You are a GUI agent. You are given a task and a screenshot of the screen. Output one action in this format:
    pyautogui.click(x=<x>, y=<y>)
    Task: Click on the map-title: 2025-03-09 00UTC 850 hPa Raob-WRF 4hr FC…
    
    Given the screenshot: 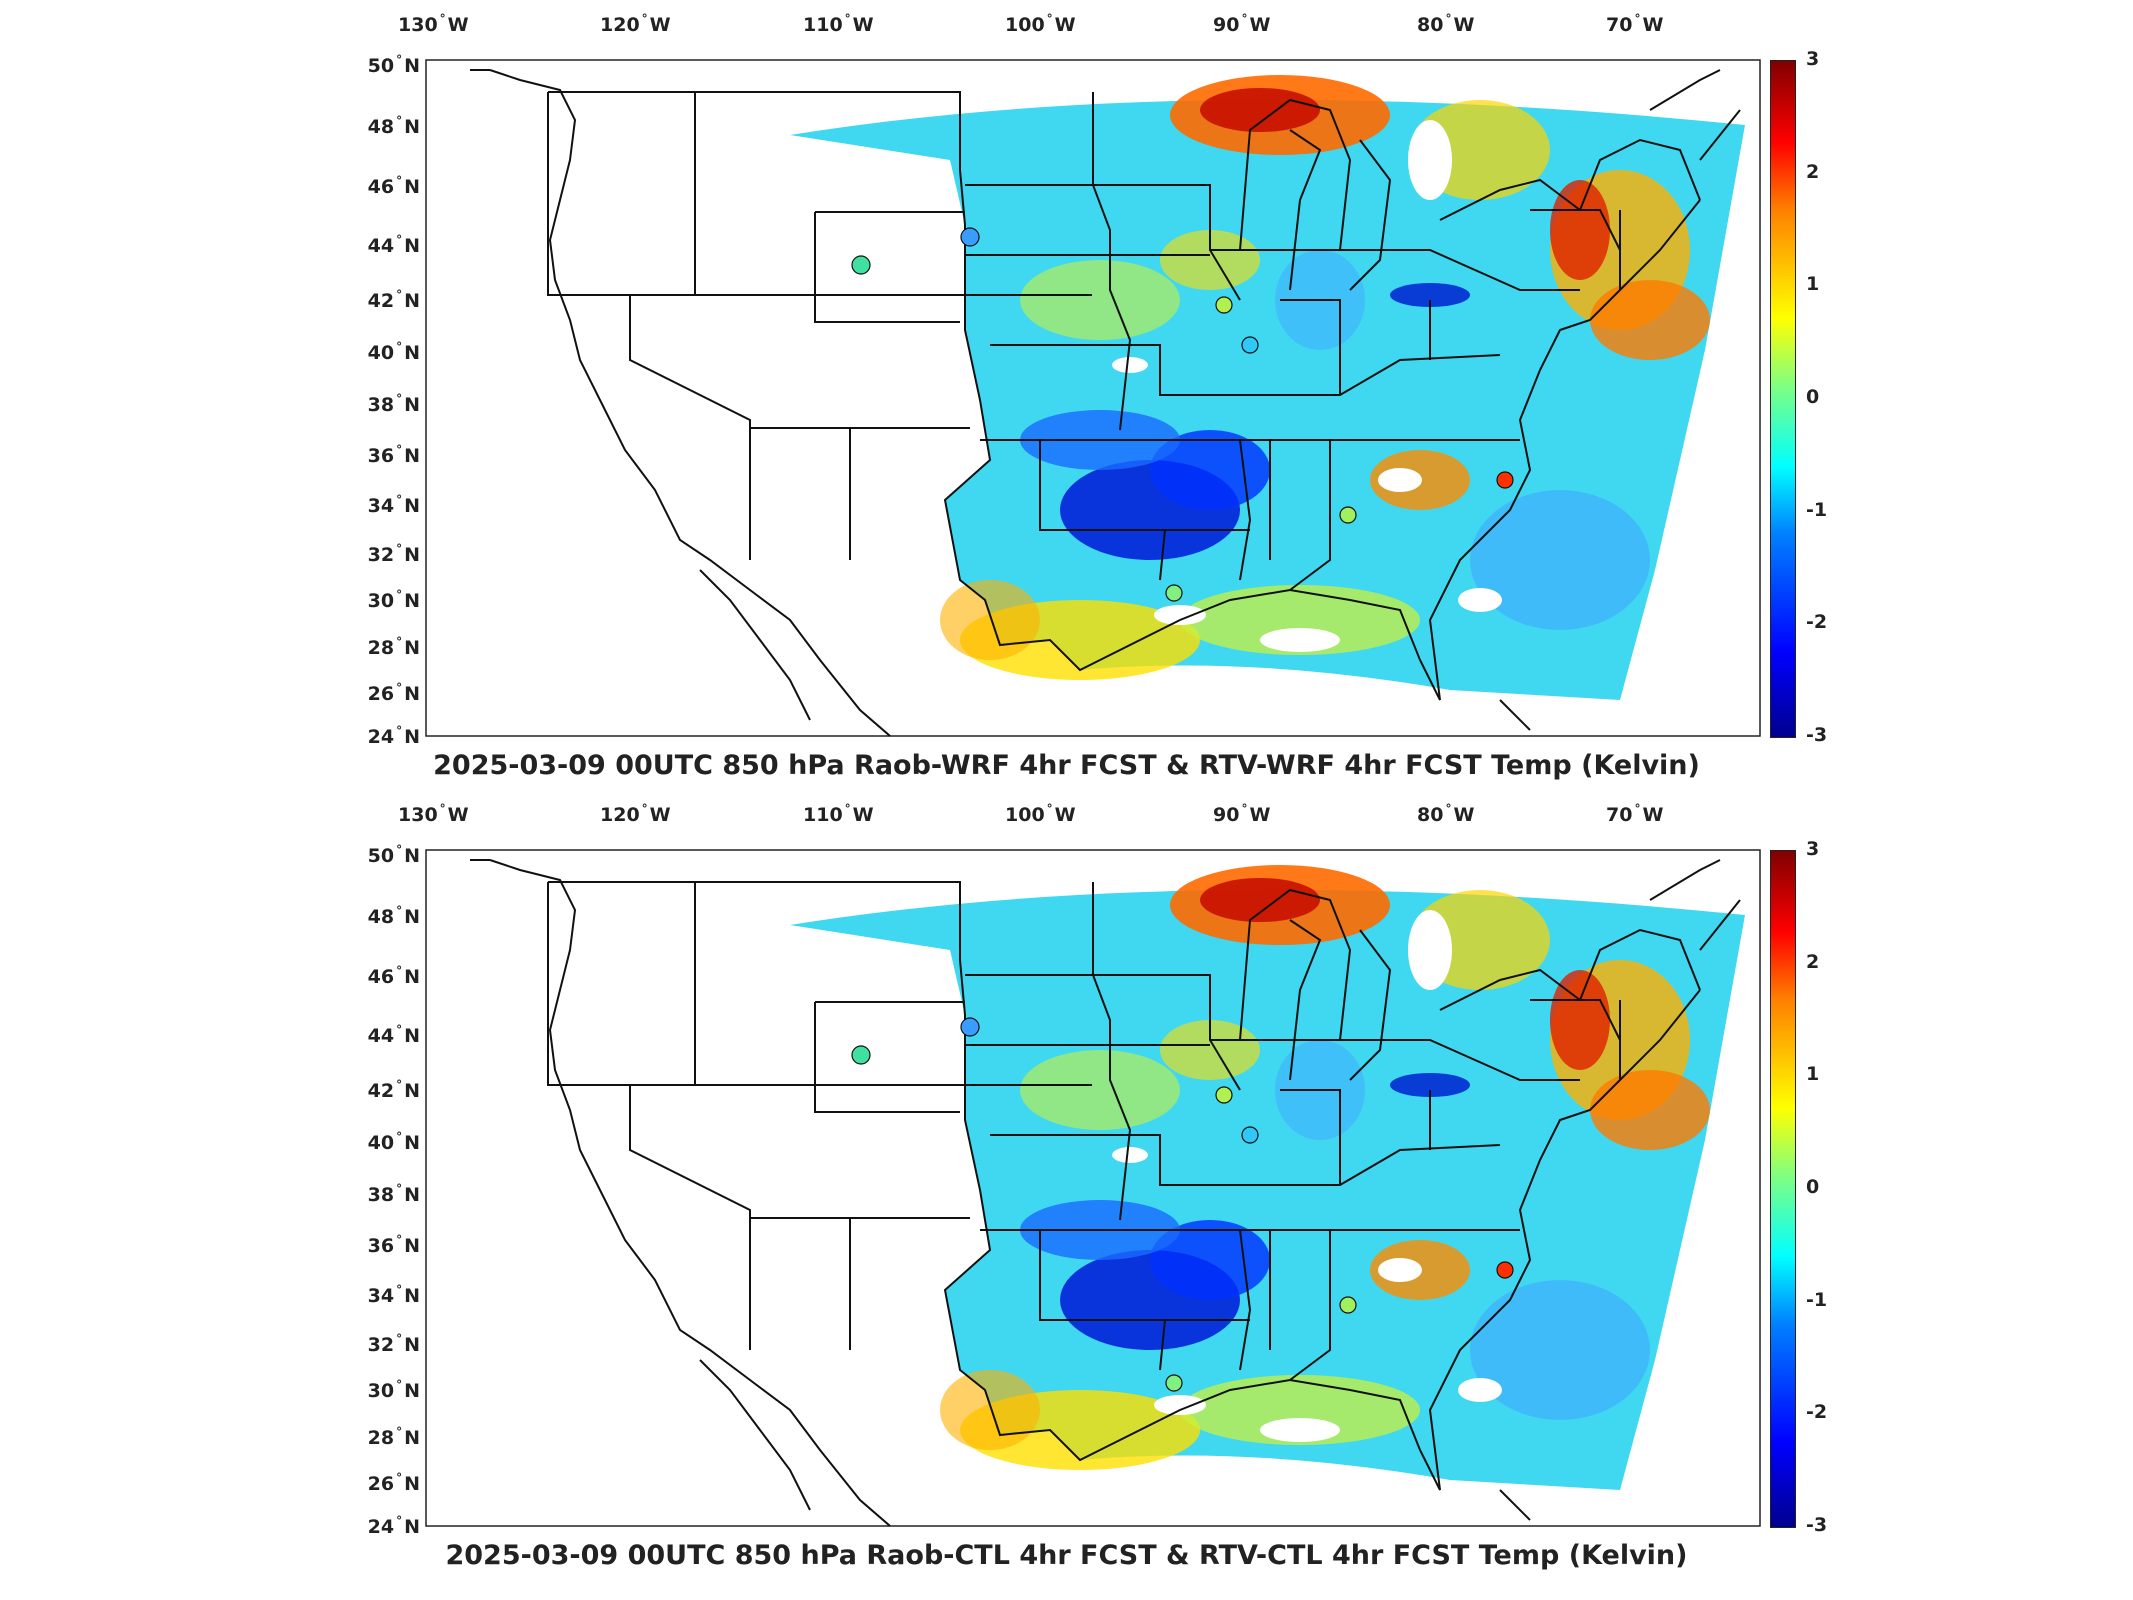 What is the action you would take?
    pyautogui.click(x=1066, y=765)
    